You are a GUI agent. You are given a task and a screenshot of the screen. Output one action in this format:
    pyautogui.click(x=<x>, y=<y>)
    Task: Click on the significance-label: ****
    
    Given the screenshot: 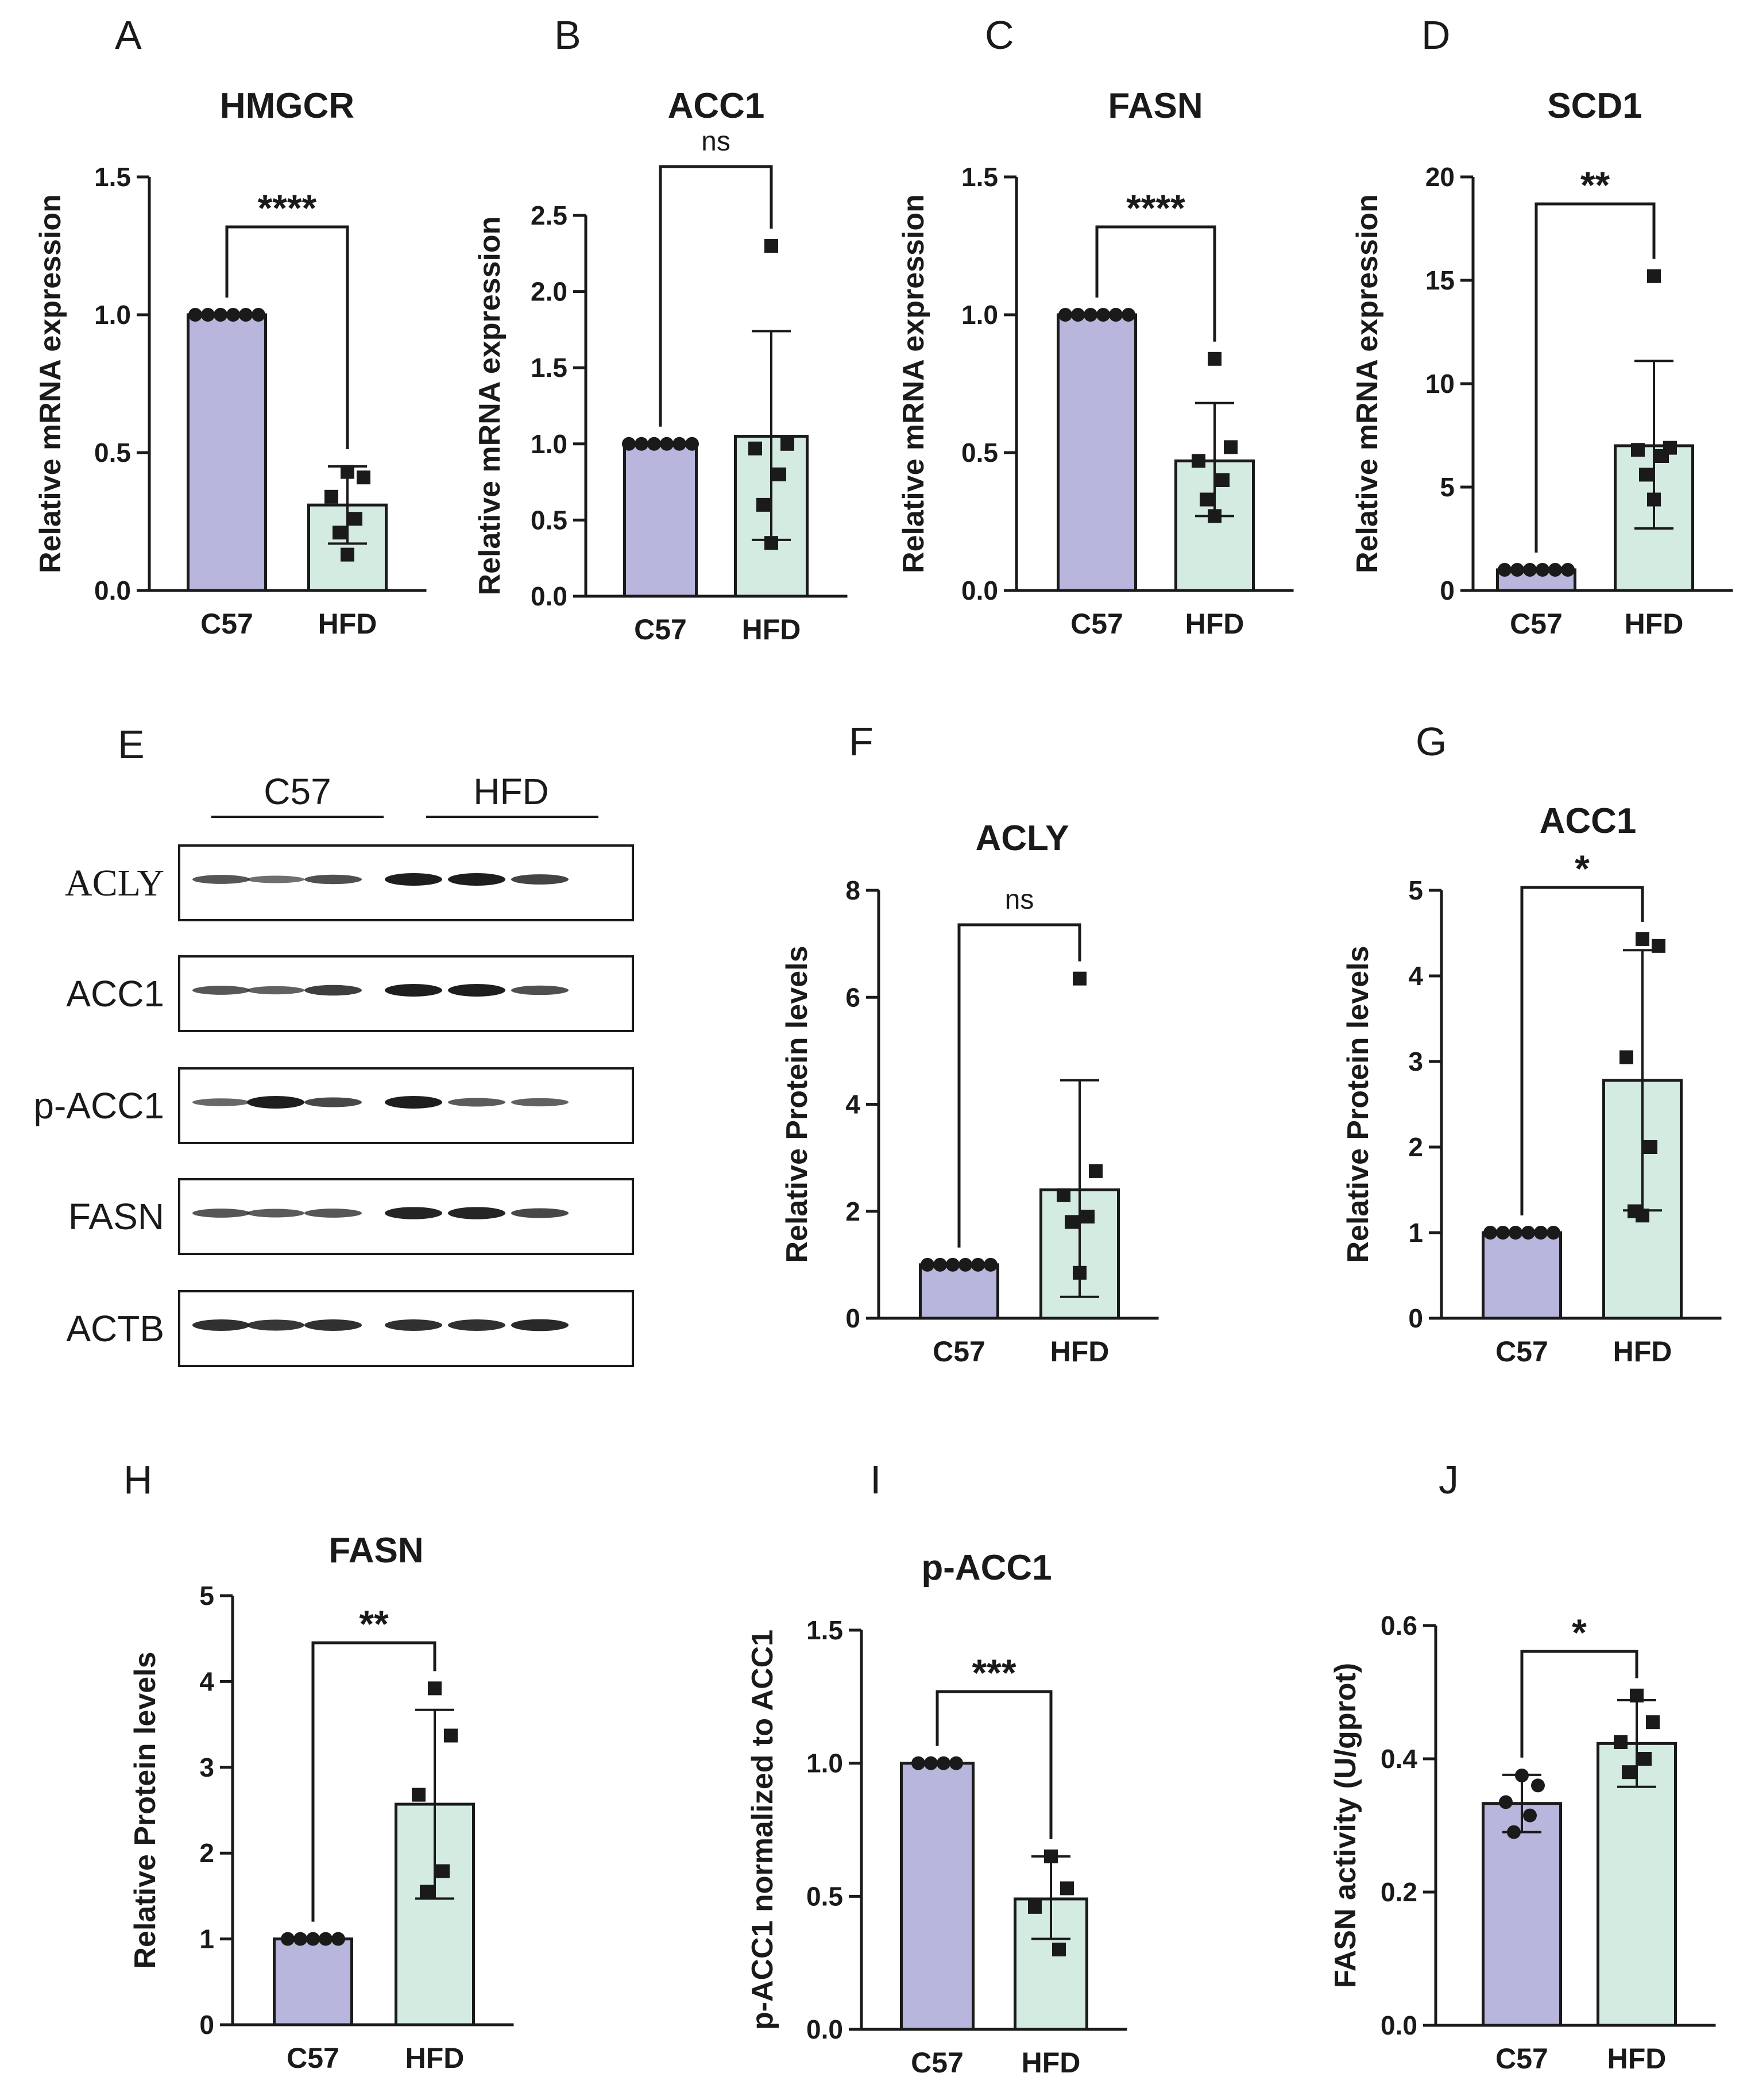 What is the action you would take?
    pyautogui.click(x=287, y=208)
    